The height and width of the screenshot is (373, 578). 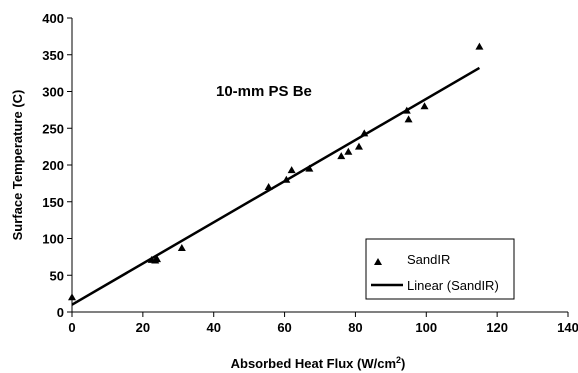 I want to click on legend-label-linear: Linear (SandIR), so click(x=453, y=285).